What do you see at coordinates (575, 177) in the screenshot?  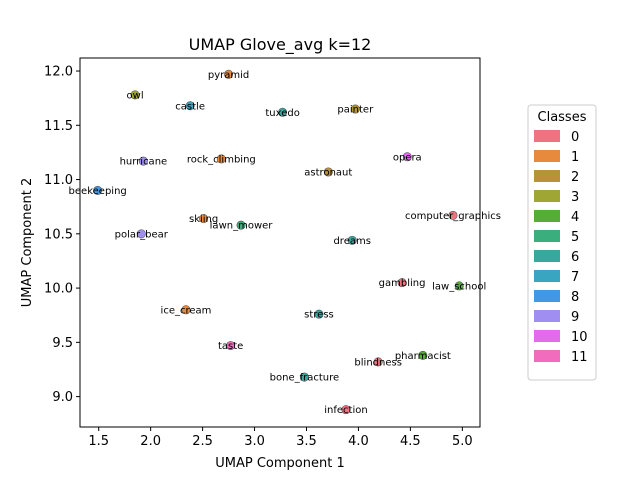 I see `legend-label-2: 2` at bounding box center [575, 177].